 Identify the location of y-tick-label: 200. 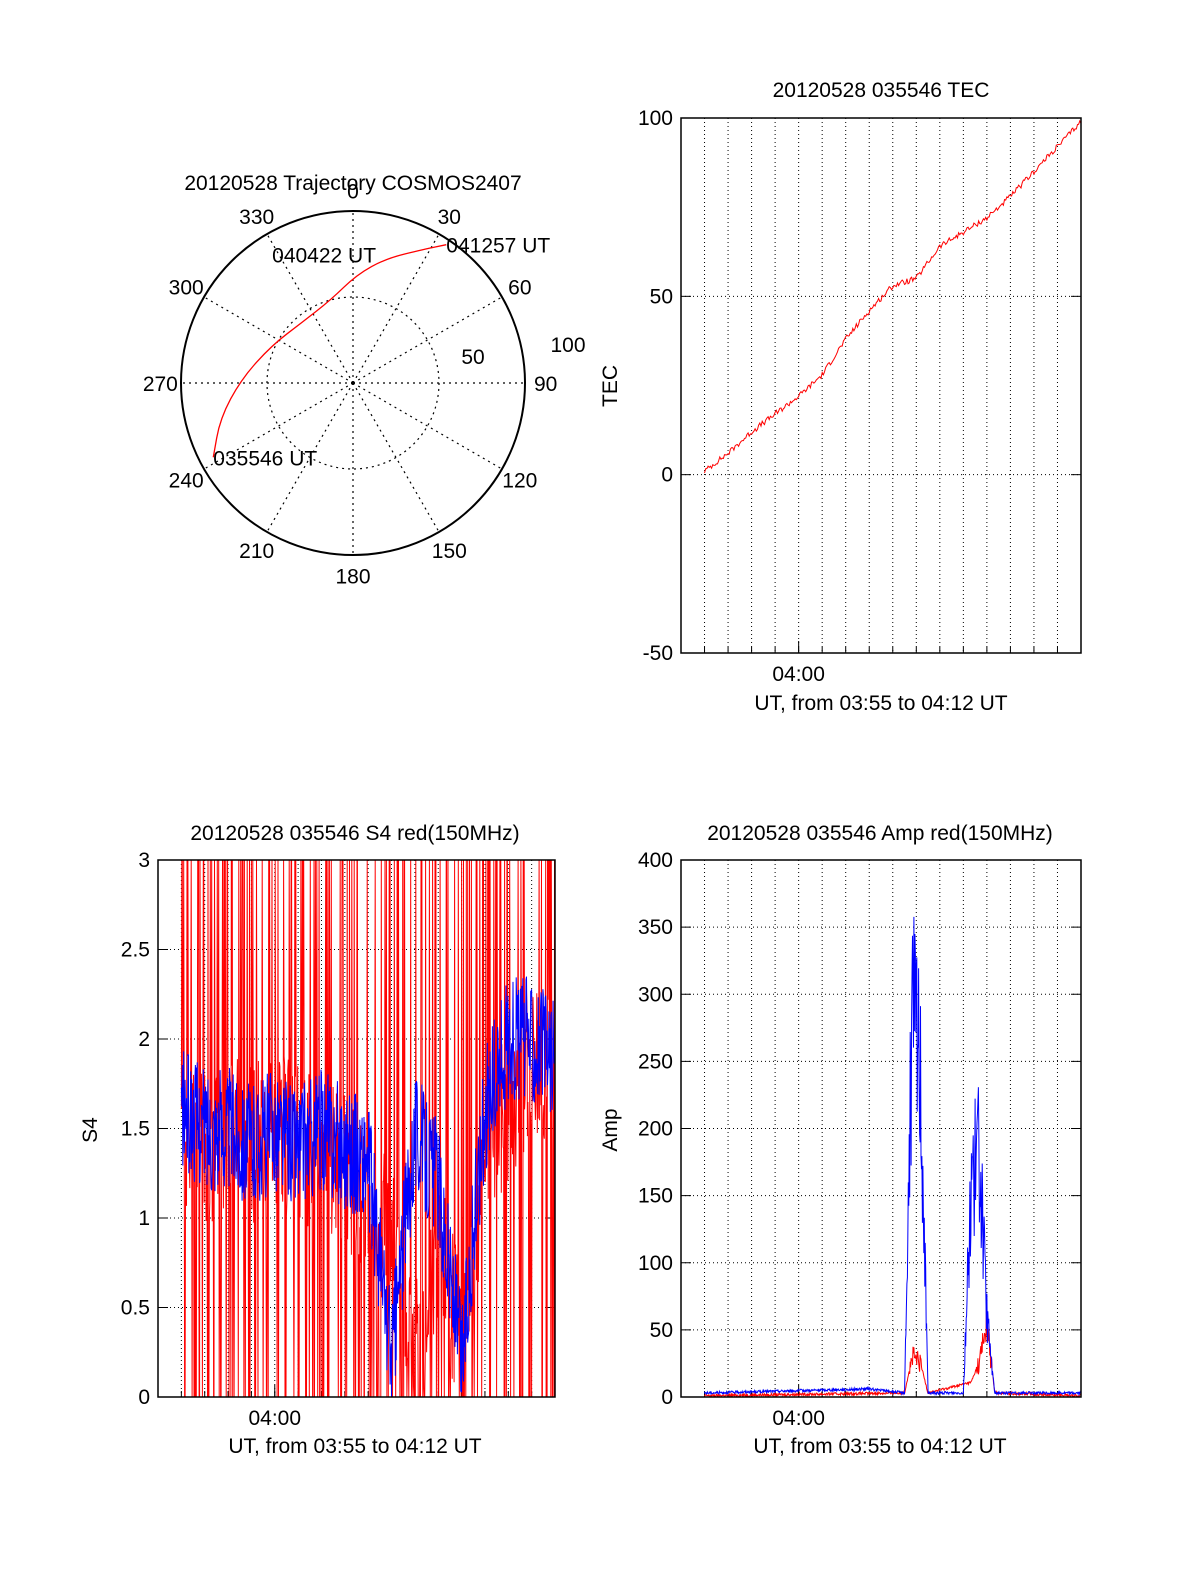
(655, 1129).